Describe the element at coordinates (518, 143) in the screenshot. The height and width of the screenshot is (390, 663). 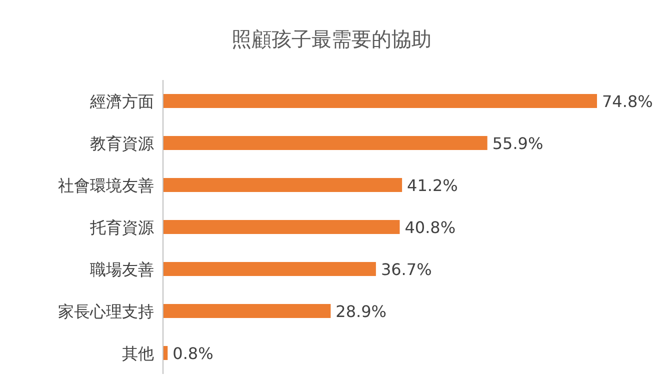
I see `data-label: 55.9%` at that location.